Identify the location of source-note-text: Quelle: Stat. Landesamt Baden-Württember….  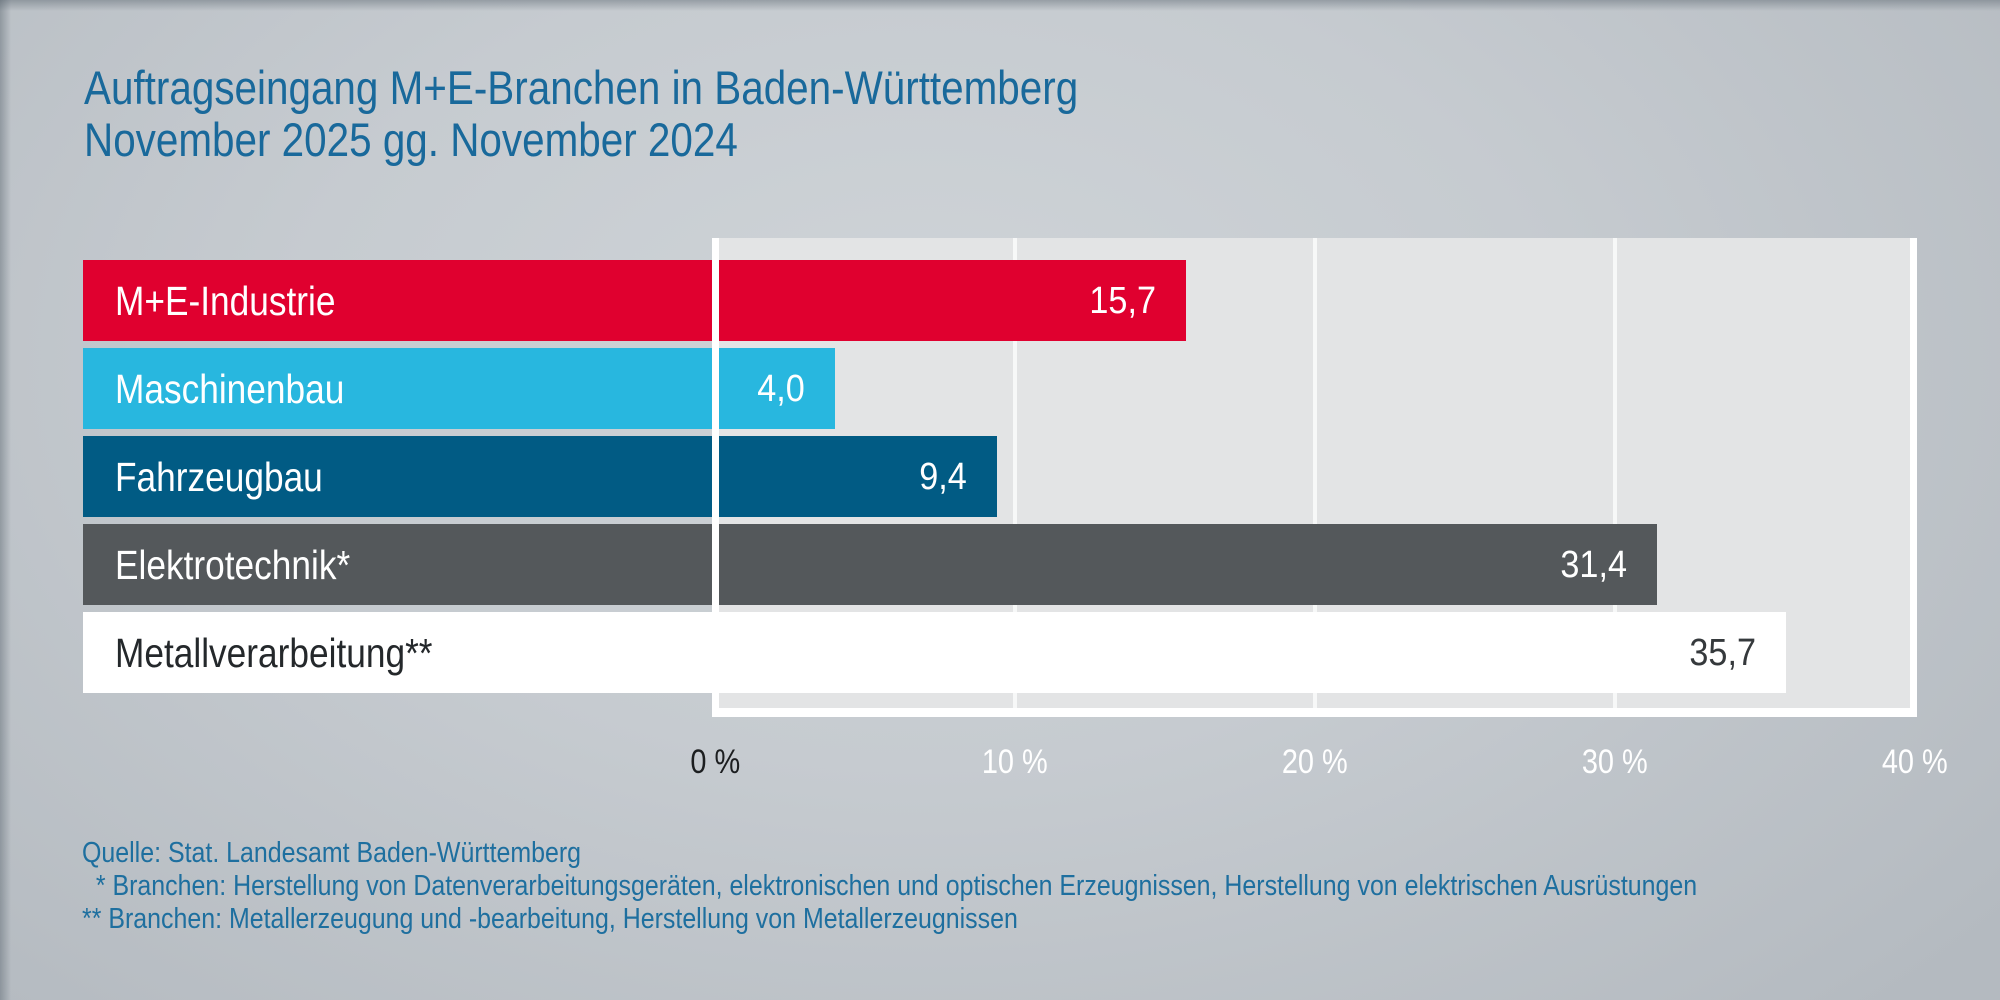
(332, 853).